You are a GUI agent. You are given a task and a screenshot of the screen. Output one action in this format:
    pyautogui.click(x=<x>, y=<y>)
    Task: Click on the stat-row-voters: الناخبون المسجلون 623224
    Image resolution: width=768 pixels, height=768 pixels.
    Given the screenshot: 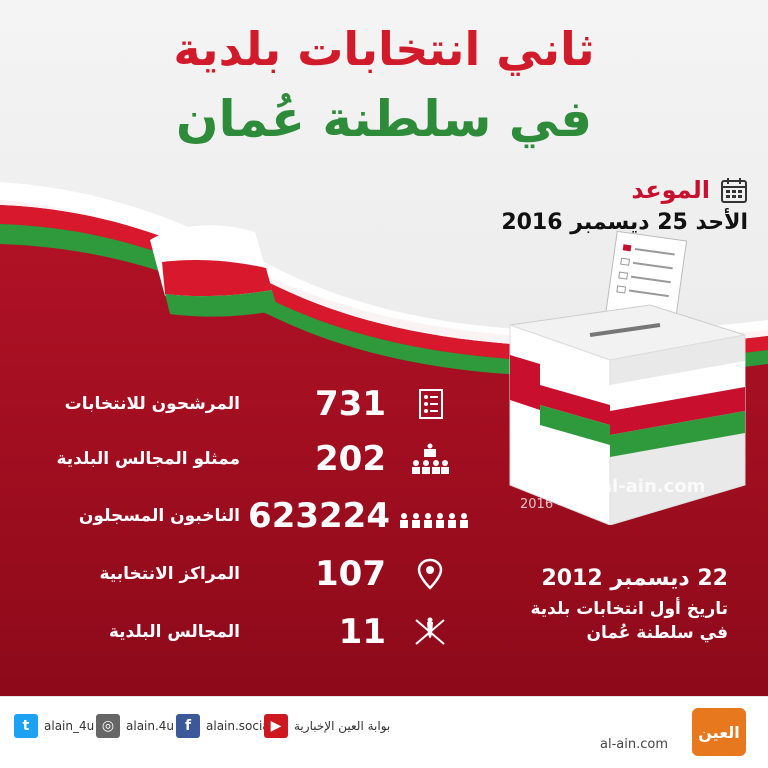 What is the action you would take?
    pyautogui.click(x=384, y=516)
    